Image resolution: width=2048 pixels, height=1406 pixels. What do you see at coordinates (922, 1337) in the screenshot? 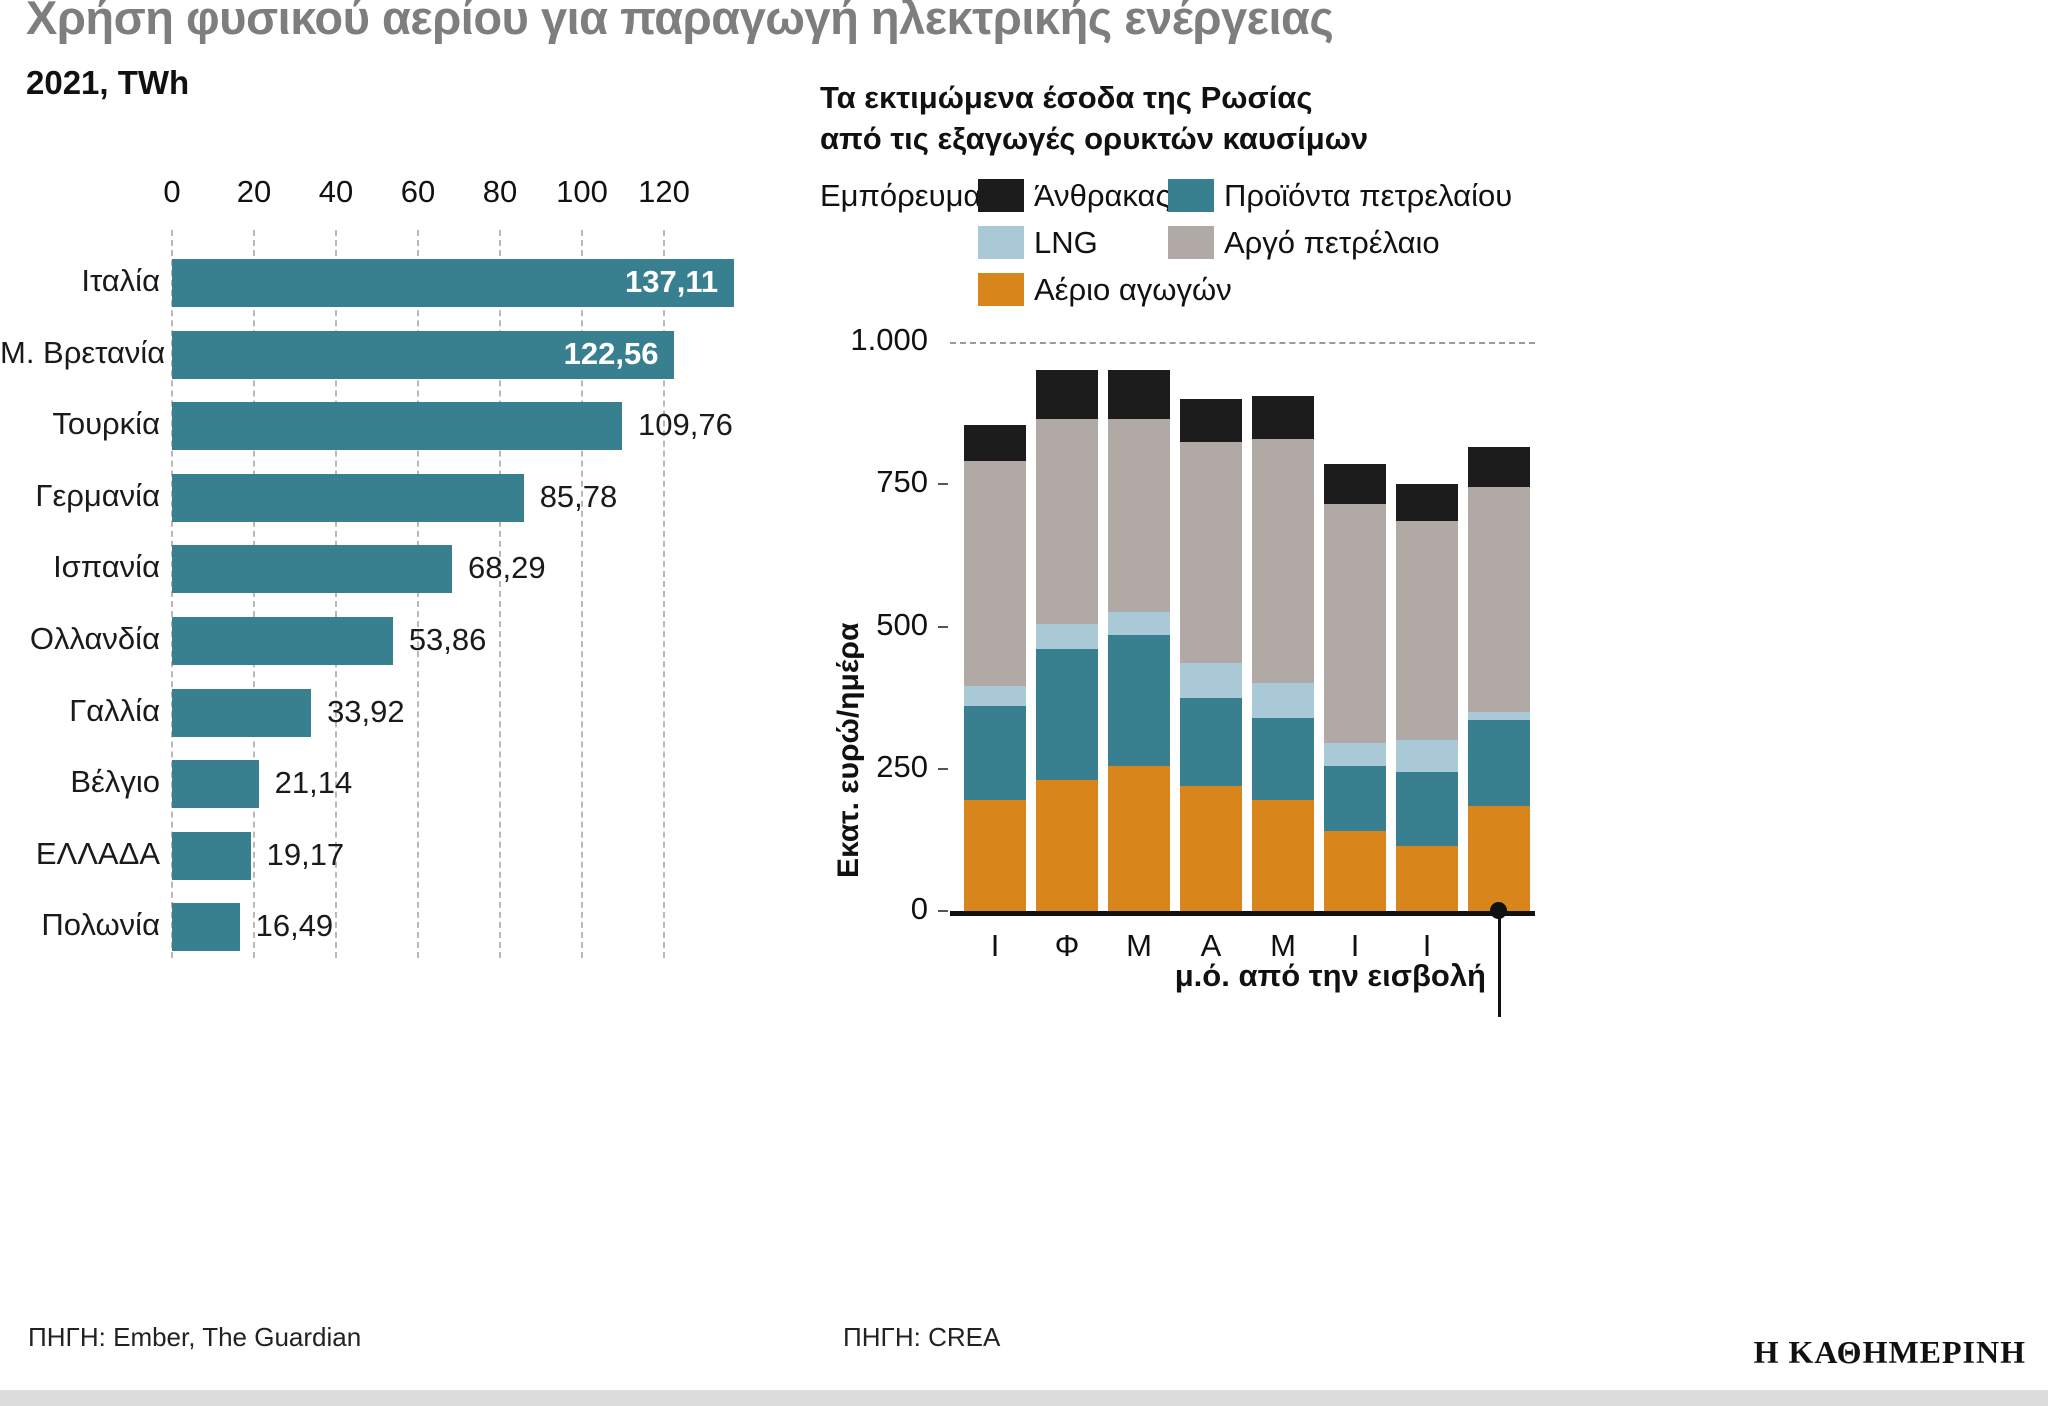
I see `source-right: ΠΗΓΗ: CREA` at bounding box center [922, 1337].